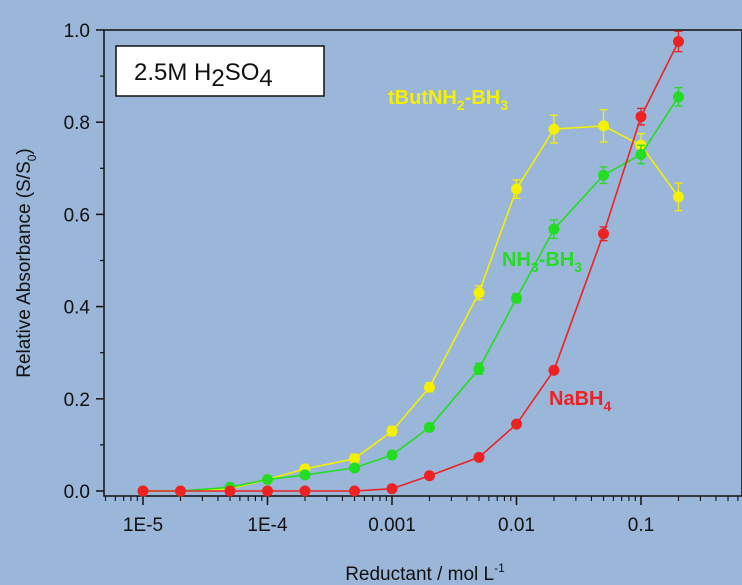 The image size is (742, 585). What do you see at coordinates (77, 308) in the screenshot?
I see `y-tick-label: 0.4` at bounding box center [77, 308].